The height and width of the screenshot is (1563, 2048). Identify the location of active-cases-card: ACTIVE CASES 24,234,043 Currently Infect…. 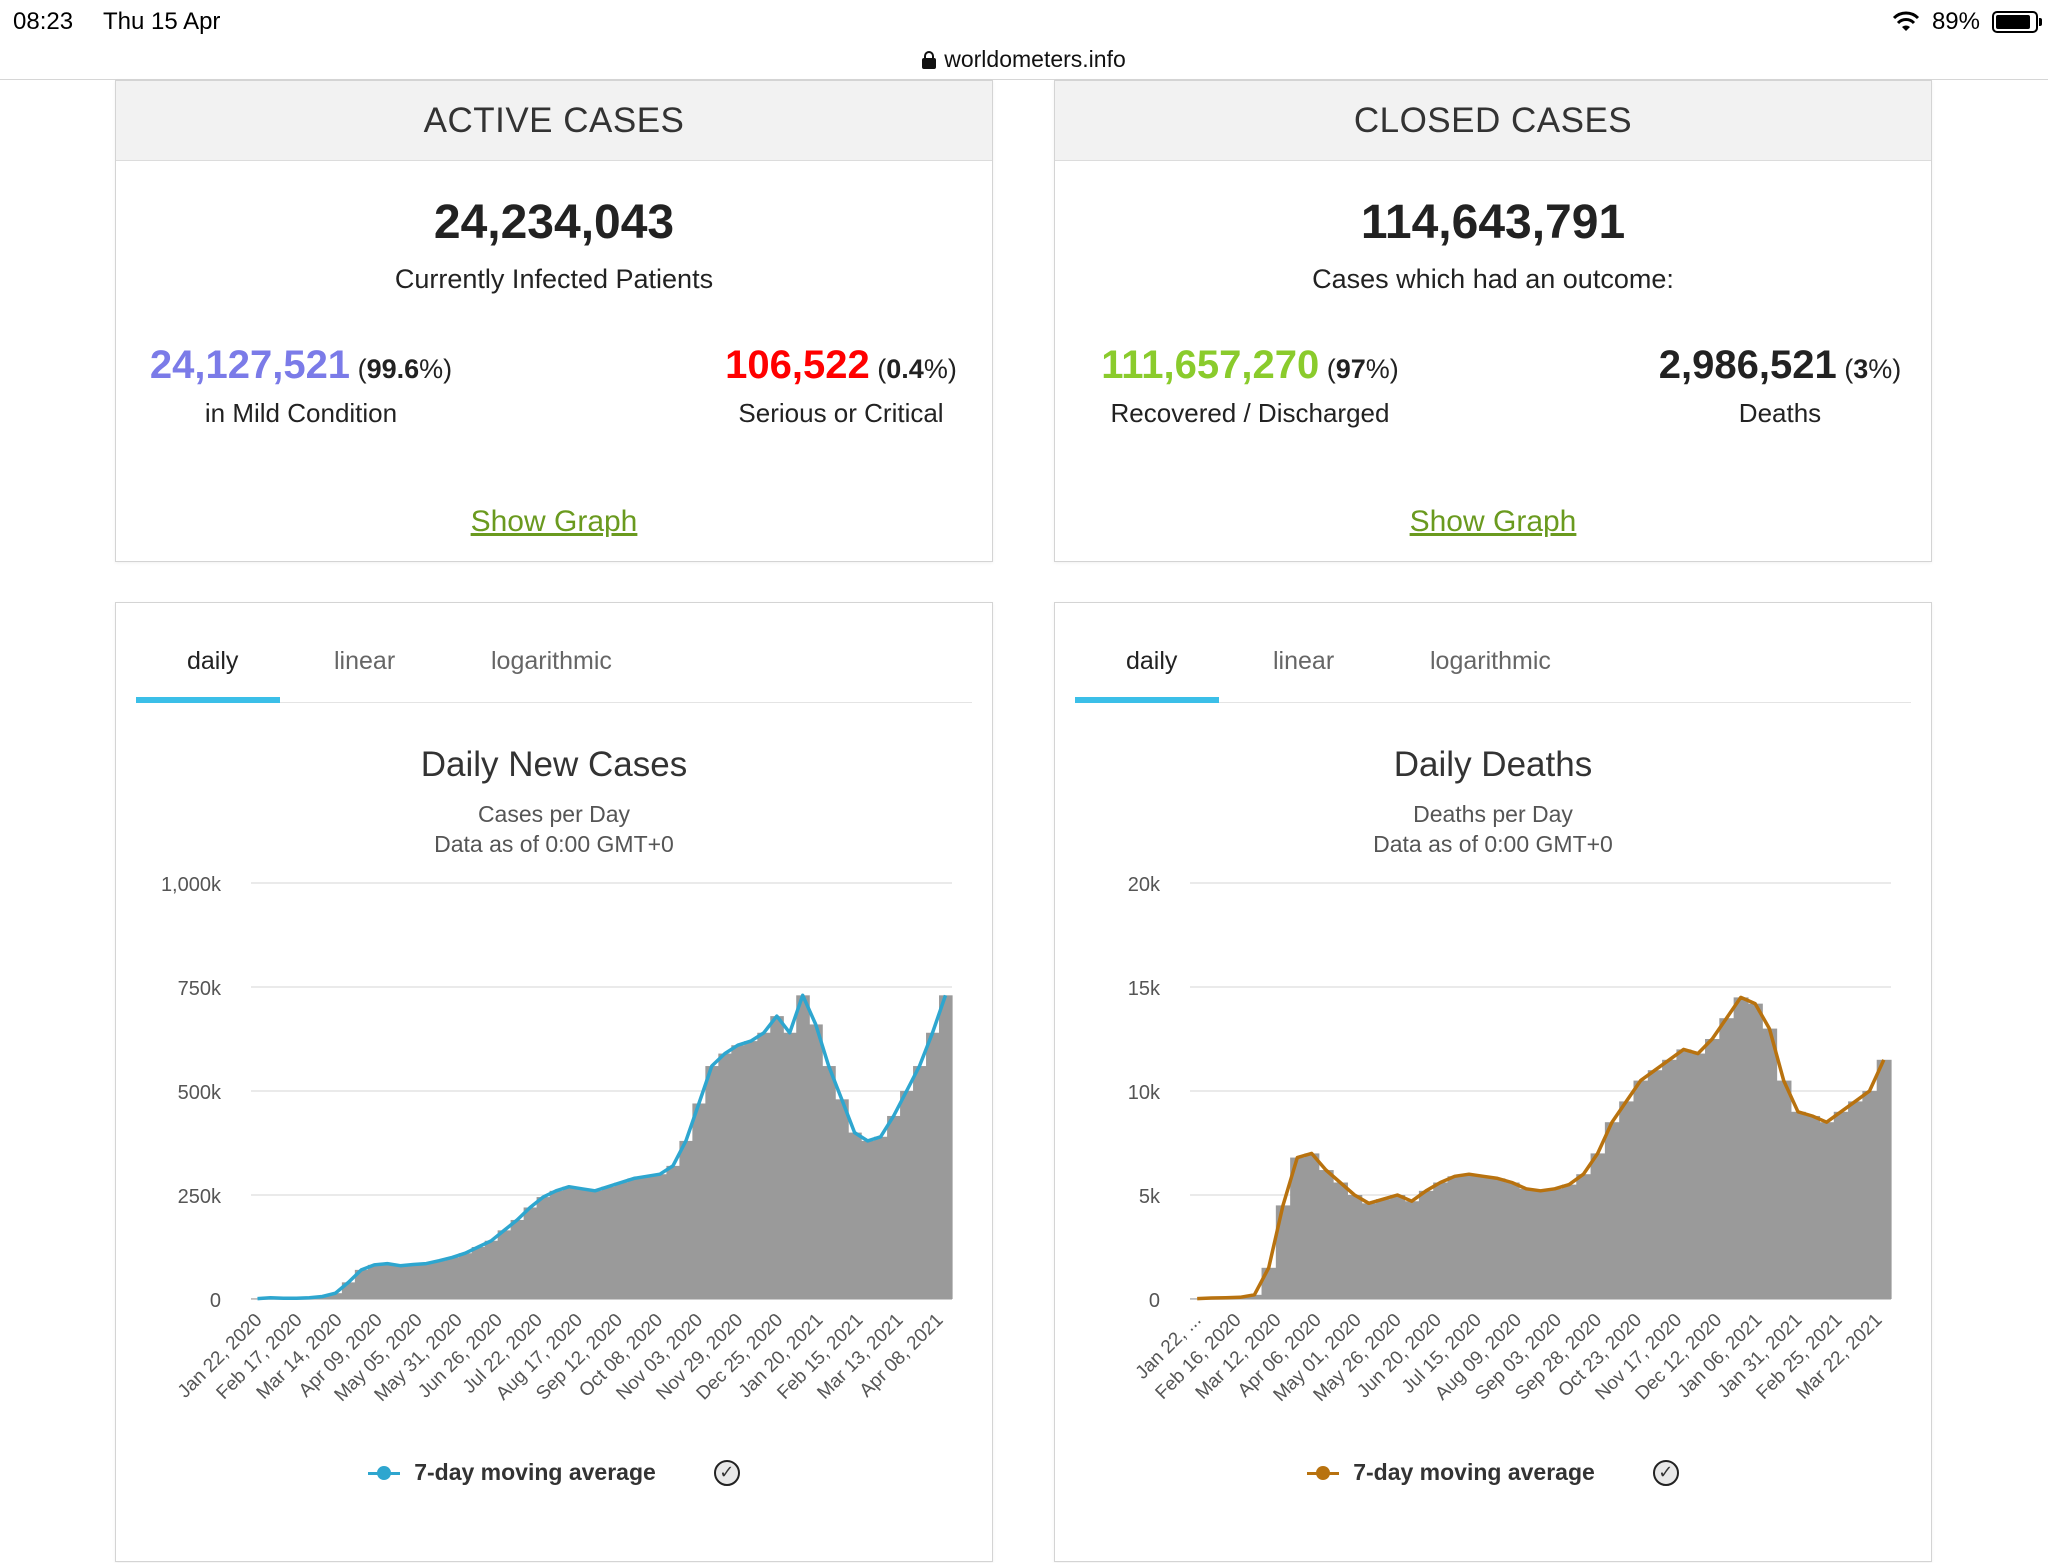
(554, 321).